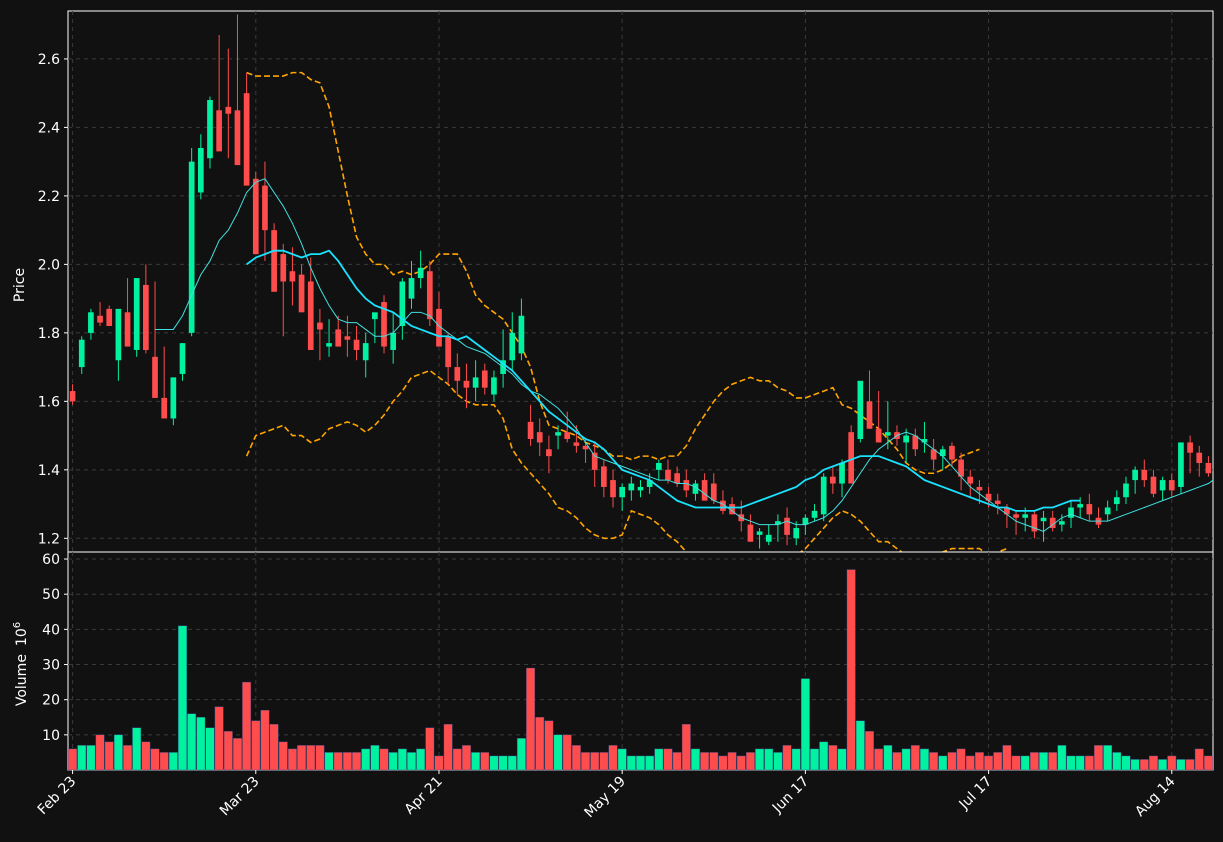 This screenshot has width=1223, height=842. Describe the element at coordinates (49, 60) in the screenshot. I see `price-tick-label: 2.6` at that location.